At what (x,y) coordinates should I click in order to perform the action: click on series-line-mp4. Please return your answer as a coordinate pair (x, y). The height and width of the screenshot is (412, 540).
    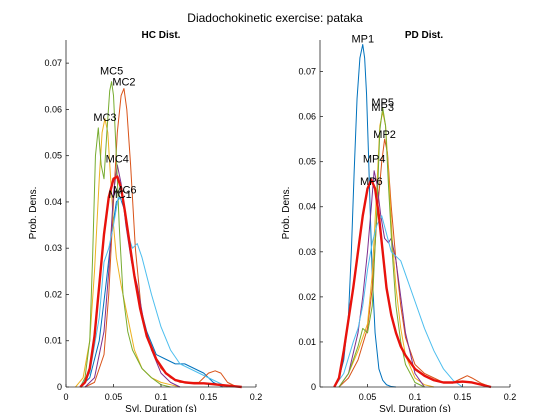
    Looking at the image, I should click on (381, 279).